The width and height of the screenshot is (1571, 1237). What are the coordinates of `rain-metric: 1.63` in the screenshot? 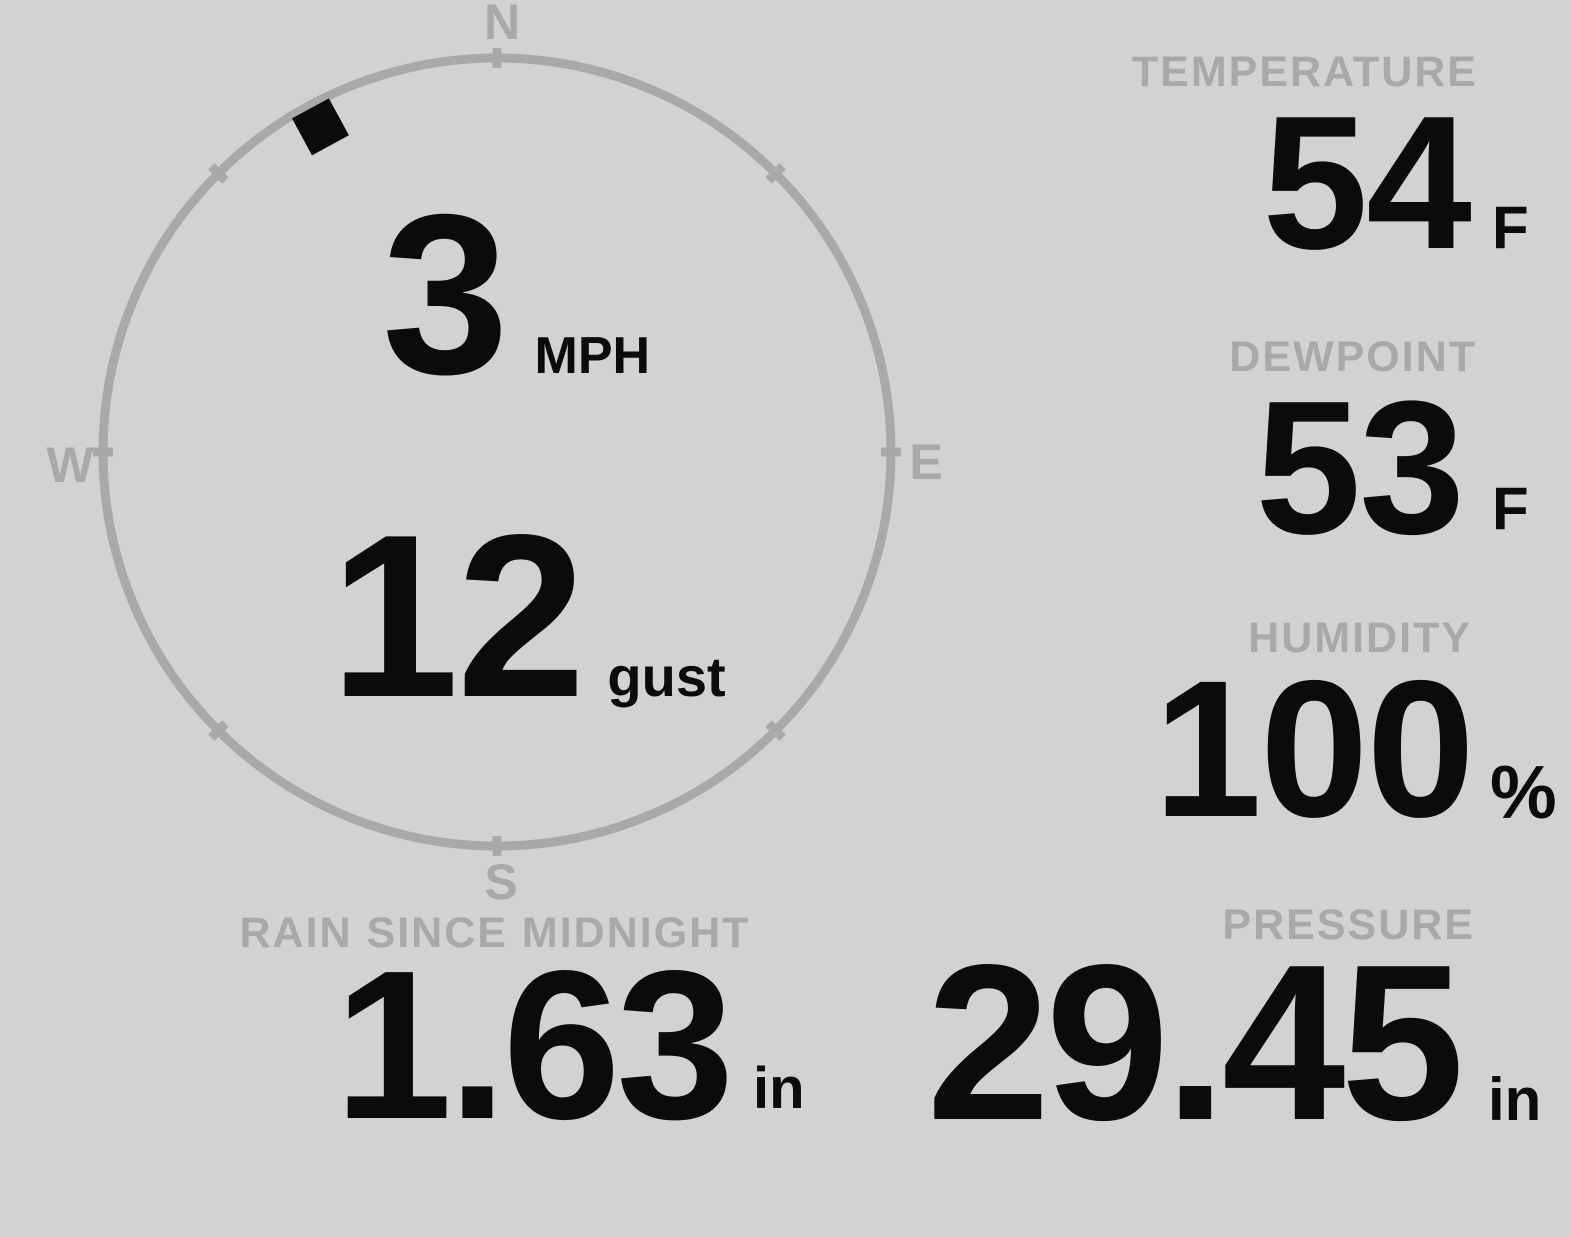 It's located at (534, 1045).